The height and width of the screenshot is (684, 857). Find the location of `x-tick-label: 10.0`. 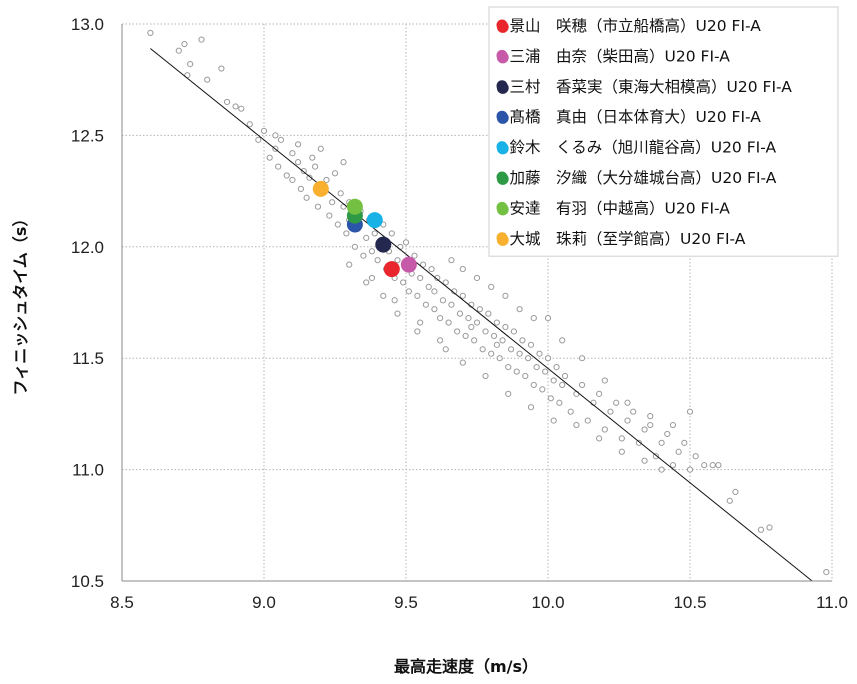

x-tick-label: 10.0 is located at coordinates (547, 602).